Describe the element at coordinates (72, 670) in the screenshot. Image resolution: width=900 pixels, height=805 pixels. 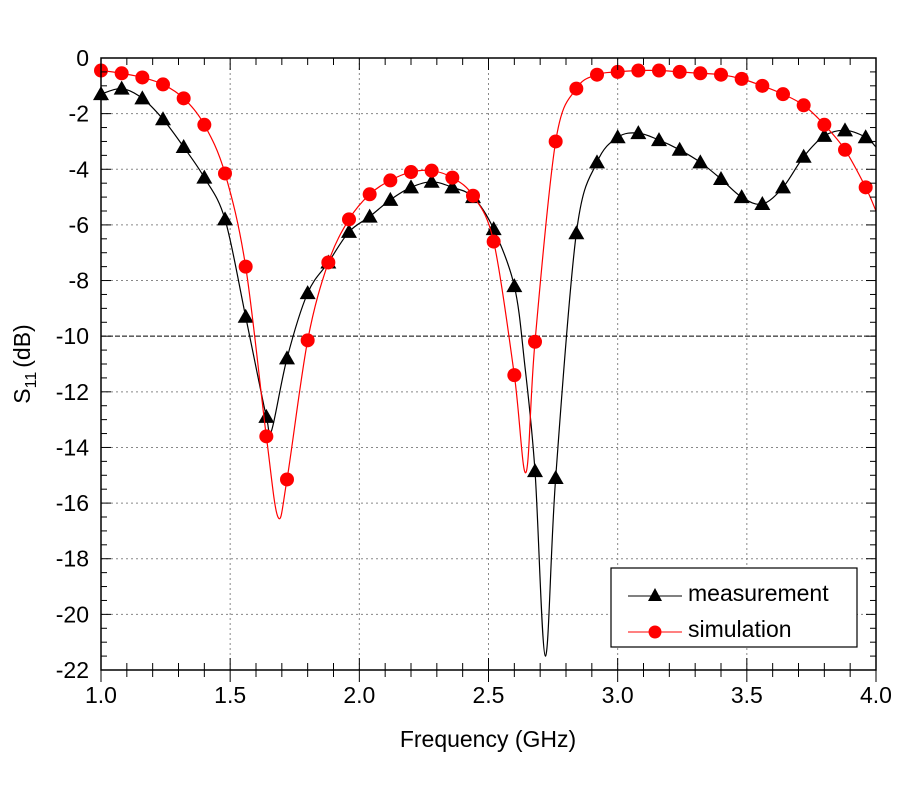
I see `y-tick-label: -22` at that location.